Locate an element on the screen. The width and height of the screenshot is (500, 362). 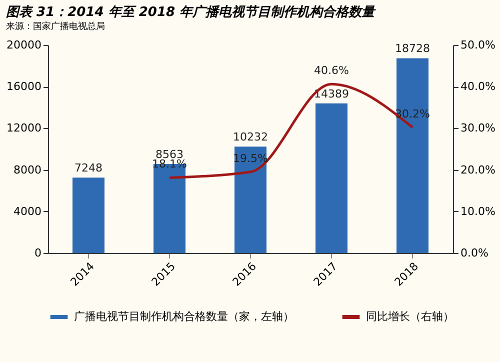
legend-label: 广播电视节目制作机构合格数量（家，左轴） is located at coordinates (184, 316).